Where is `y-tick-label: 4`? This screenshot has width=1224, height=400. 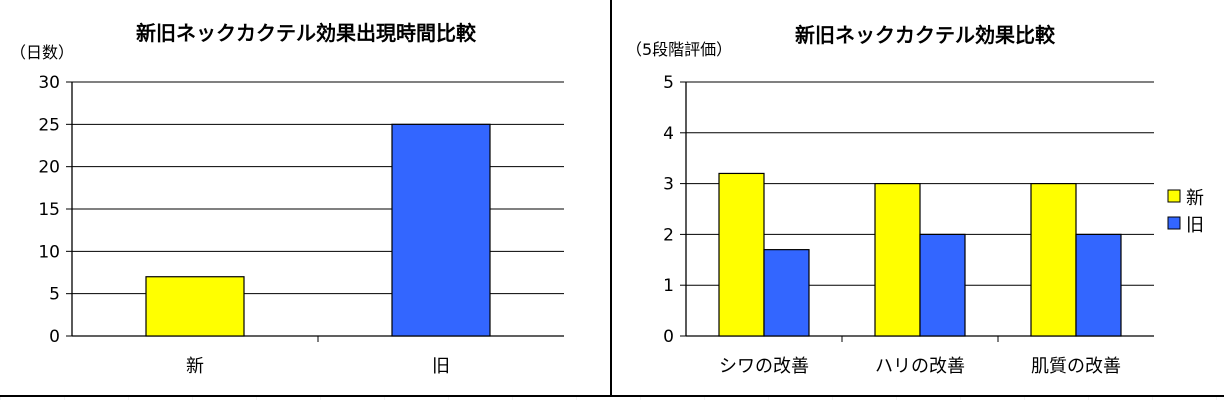 y-tick-label: 4 is located at coordinates (668, 134).